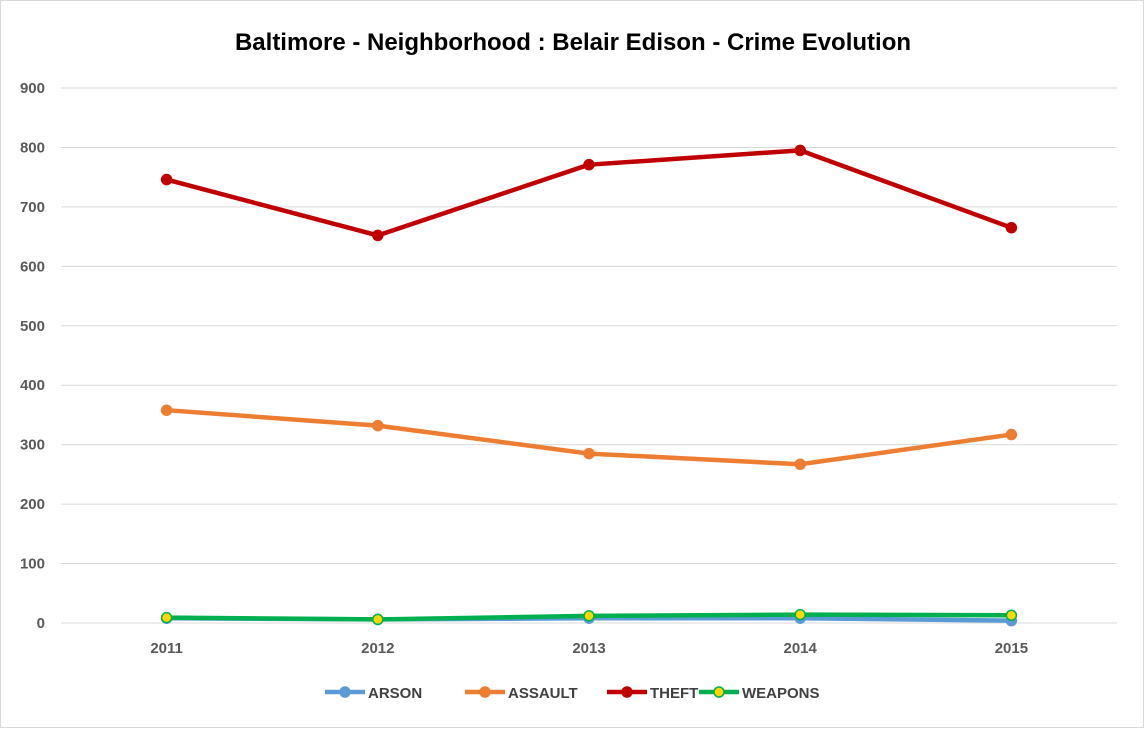 This screenshot has width=1144, height=729. Describe the element at coordinates (32, 385) in the screenshot. I see `y-tick-label: 400` at that location.